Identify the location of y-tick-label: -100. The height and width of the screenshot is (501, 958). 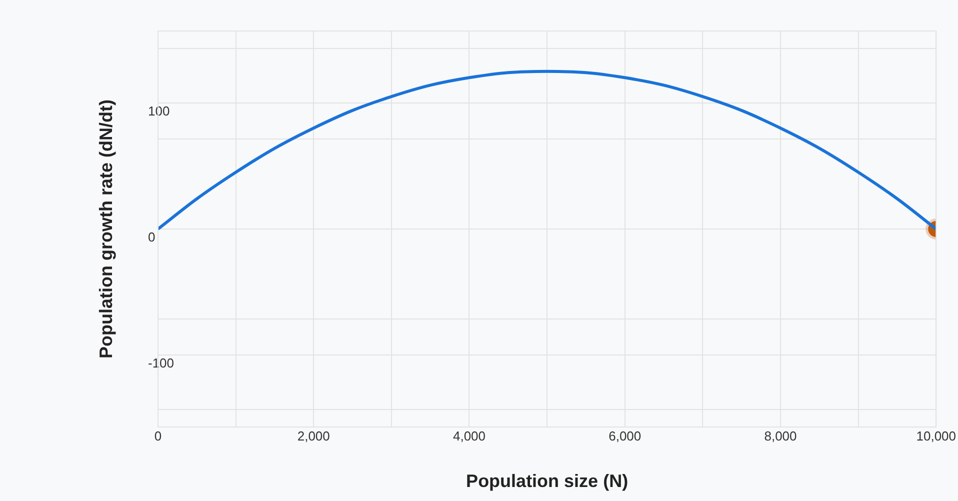
(161, 363).